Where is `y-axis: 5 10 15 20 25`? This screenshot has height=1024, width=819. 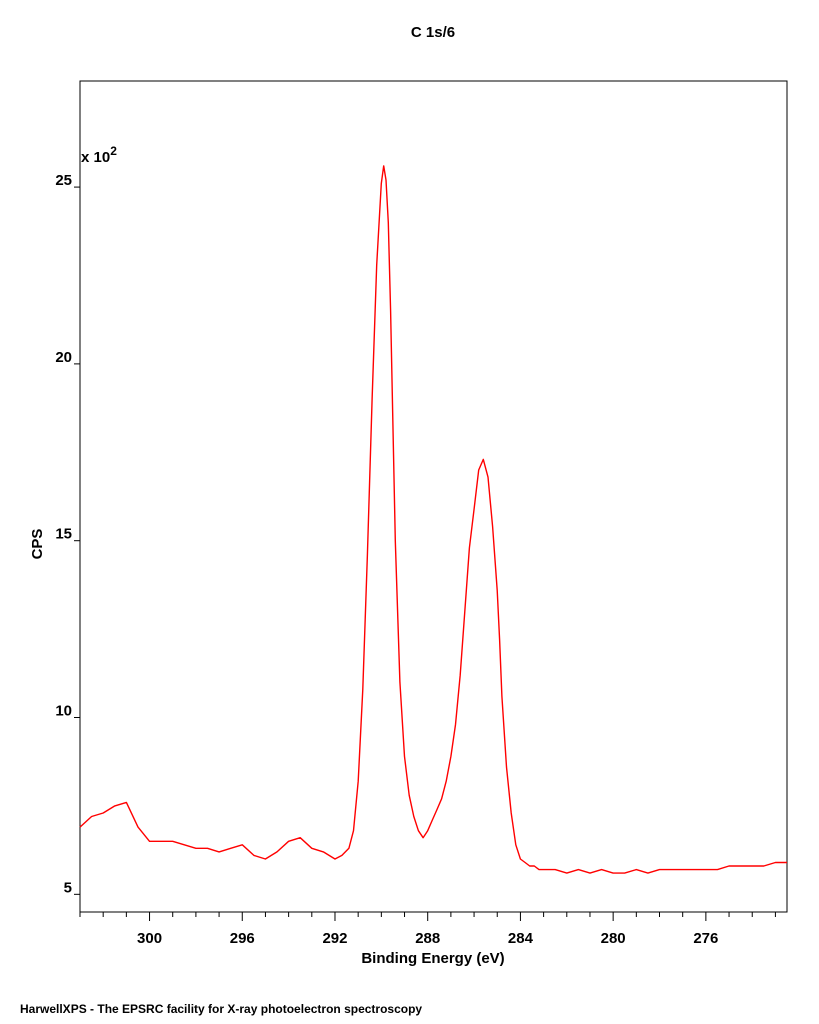 y-axis: 5 10 15 20 25 is located at coordinates (67, 534).